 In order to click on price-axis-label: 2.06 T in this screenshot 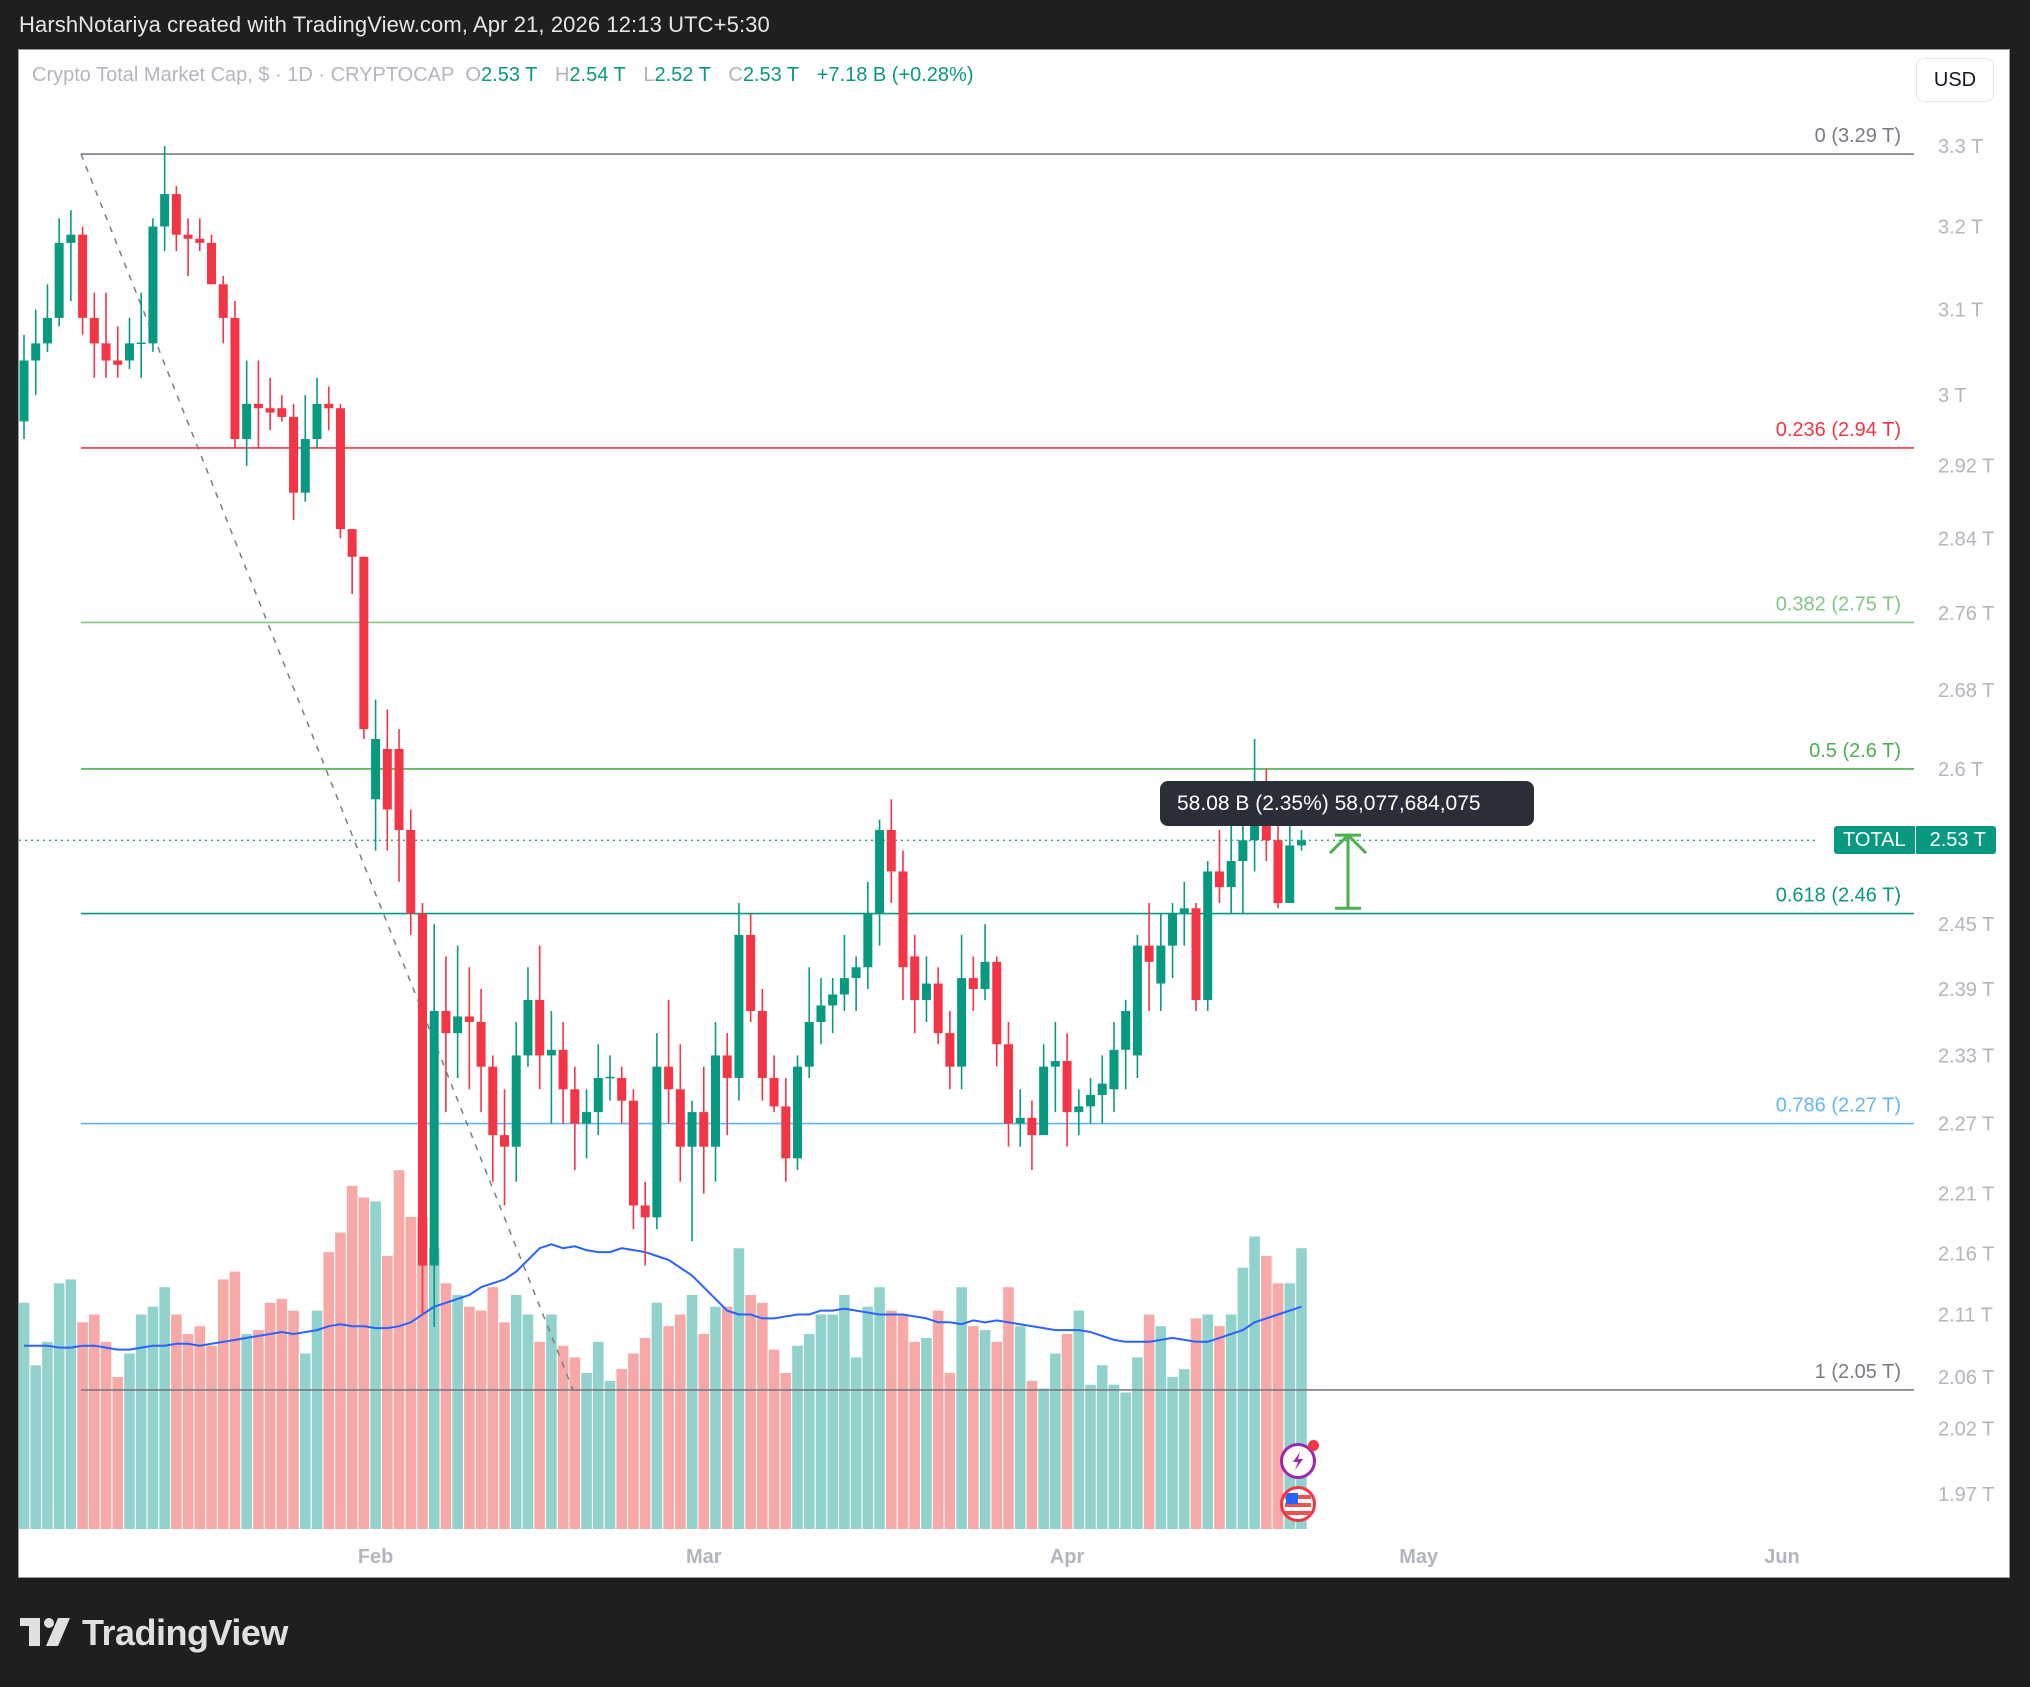, I will do `click(1966, 1378)`.